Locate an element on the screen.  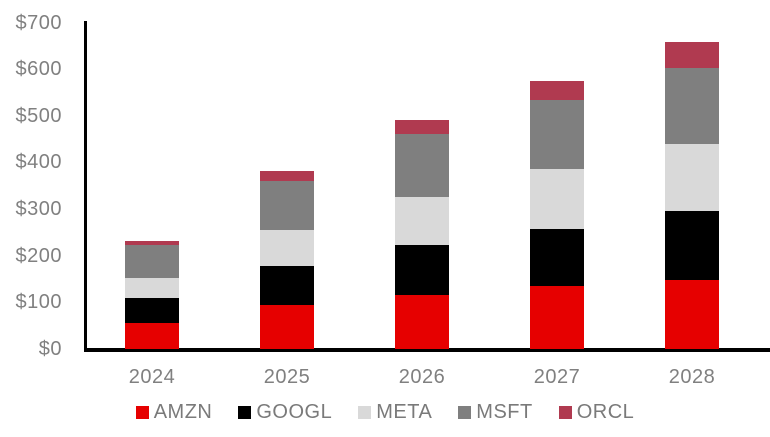
legend-swatch-meta is located at coordinates (365, 412).